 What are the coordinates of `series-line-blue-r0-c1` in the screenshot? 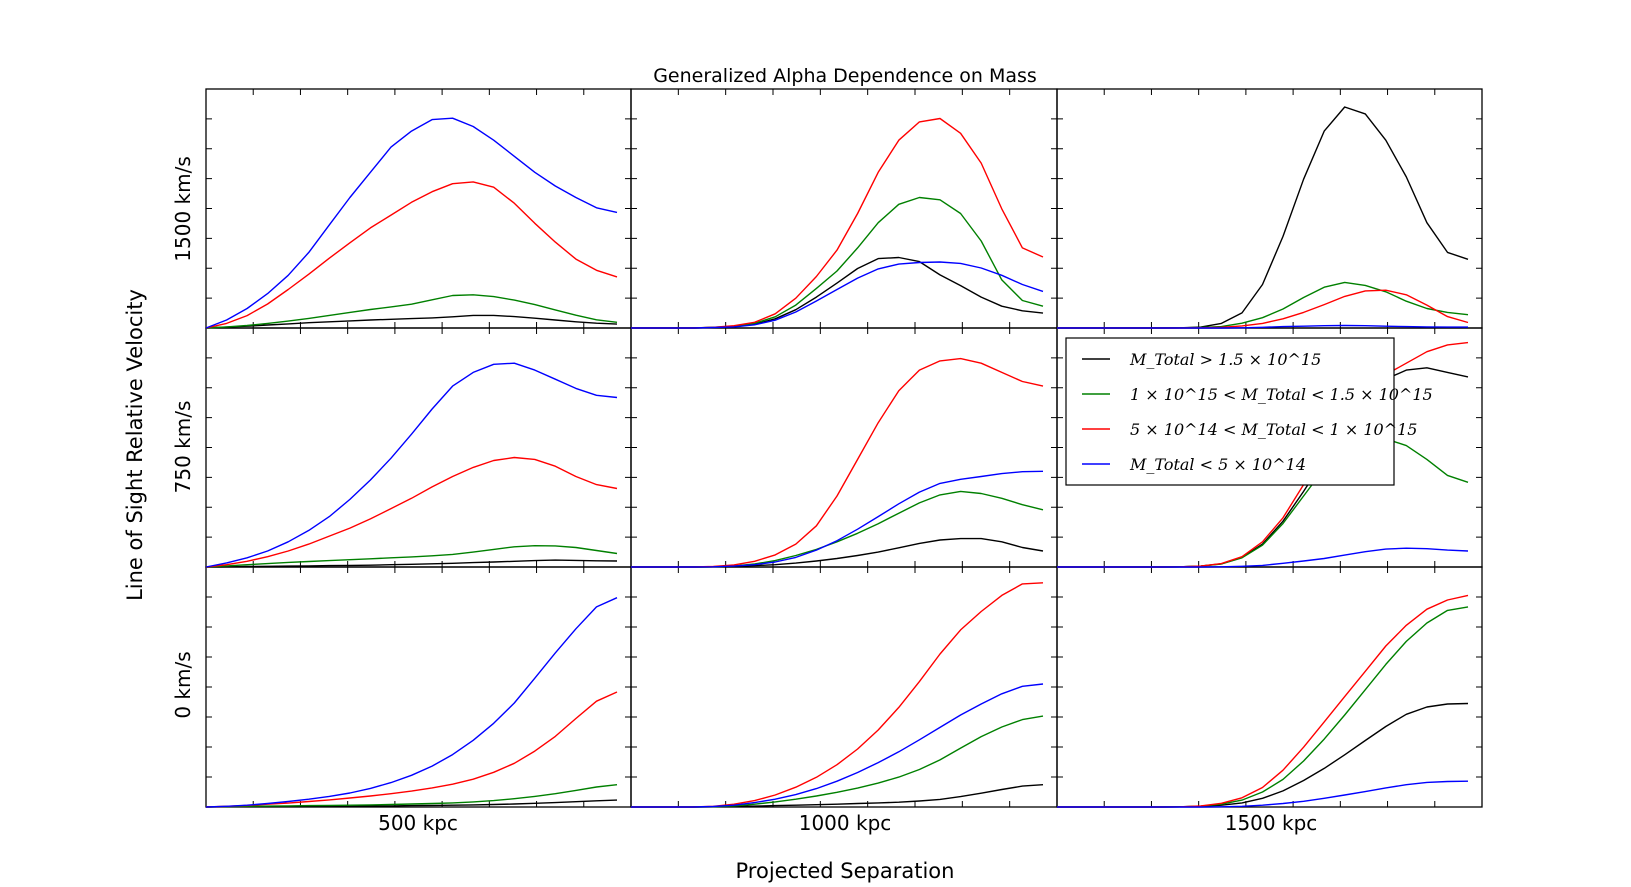 It's located at (837, 295).